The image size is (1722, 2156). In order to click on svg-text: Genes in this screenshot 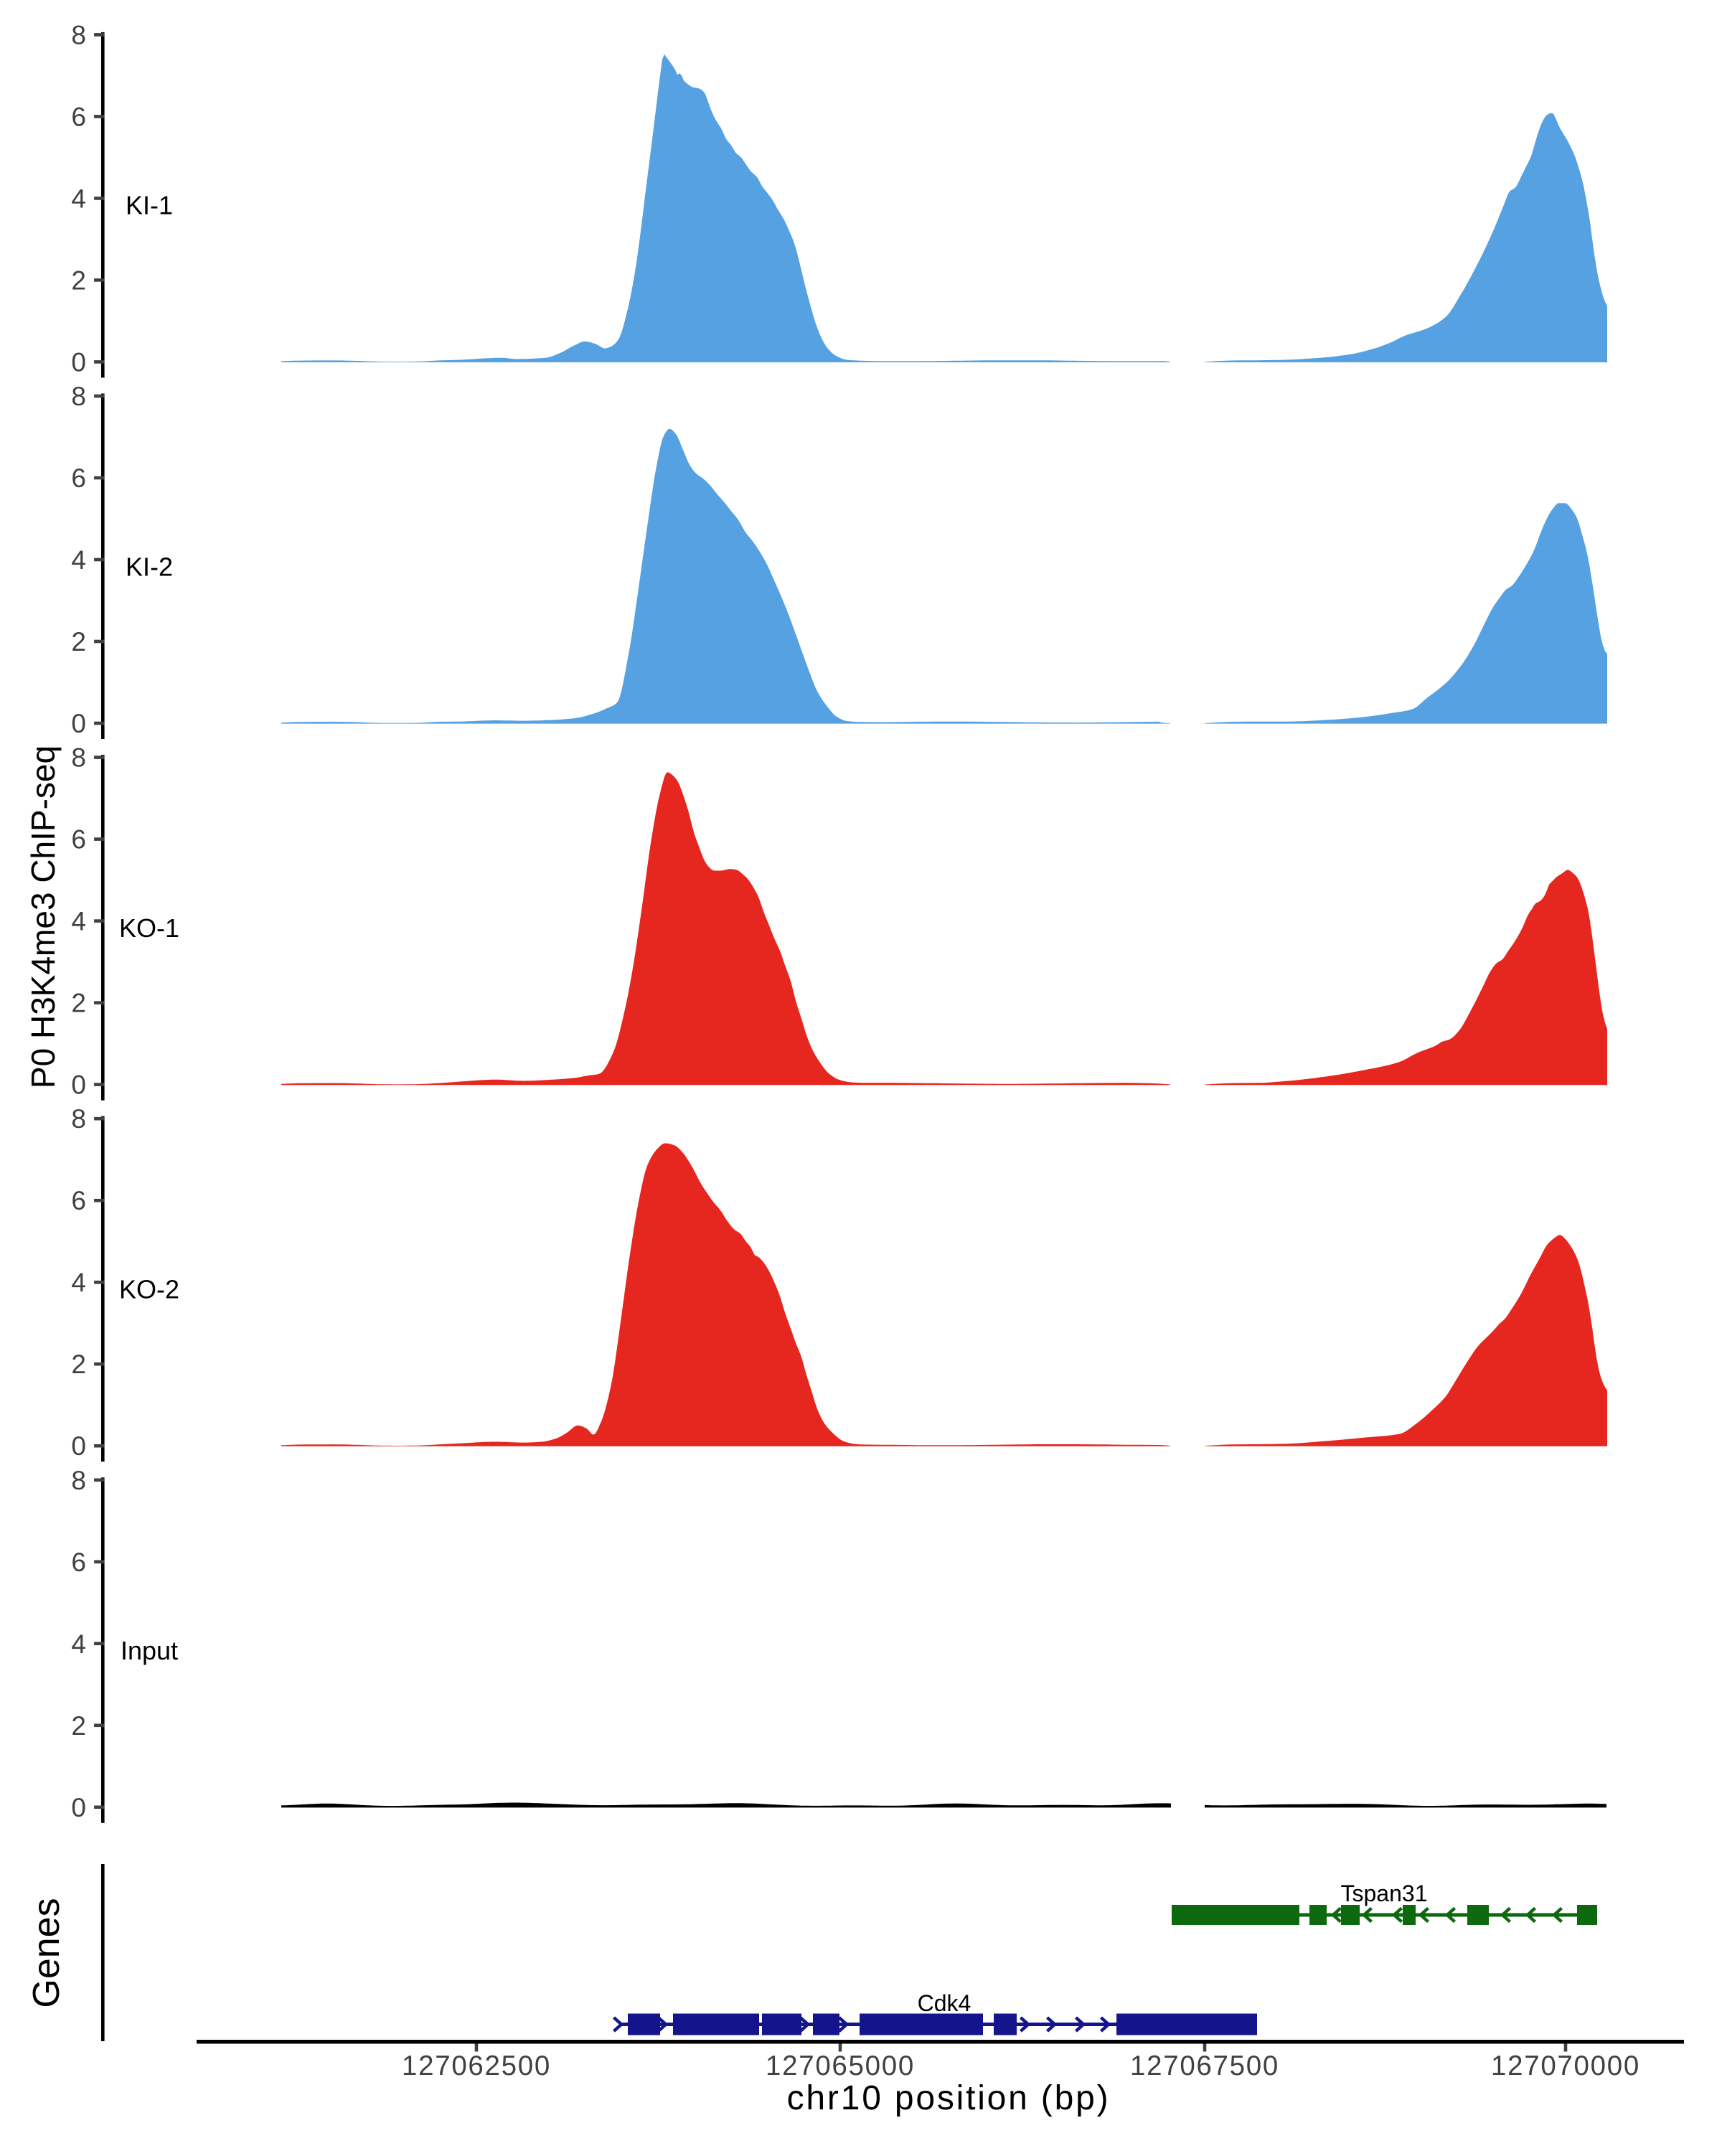, I will do `click(47, 1952)`.